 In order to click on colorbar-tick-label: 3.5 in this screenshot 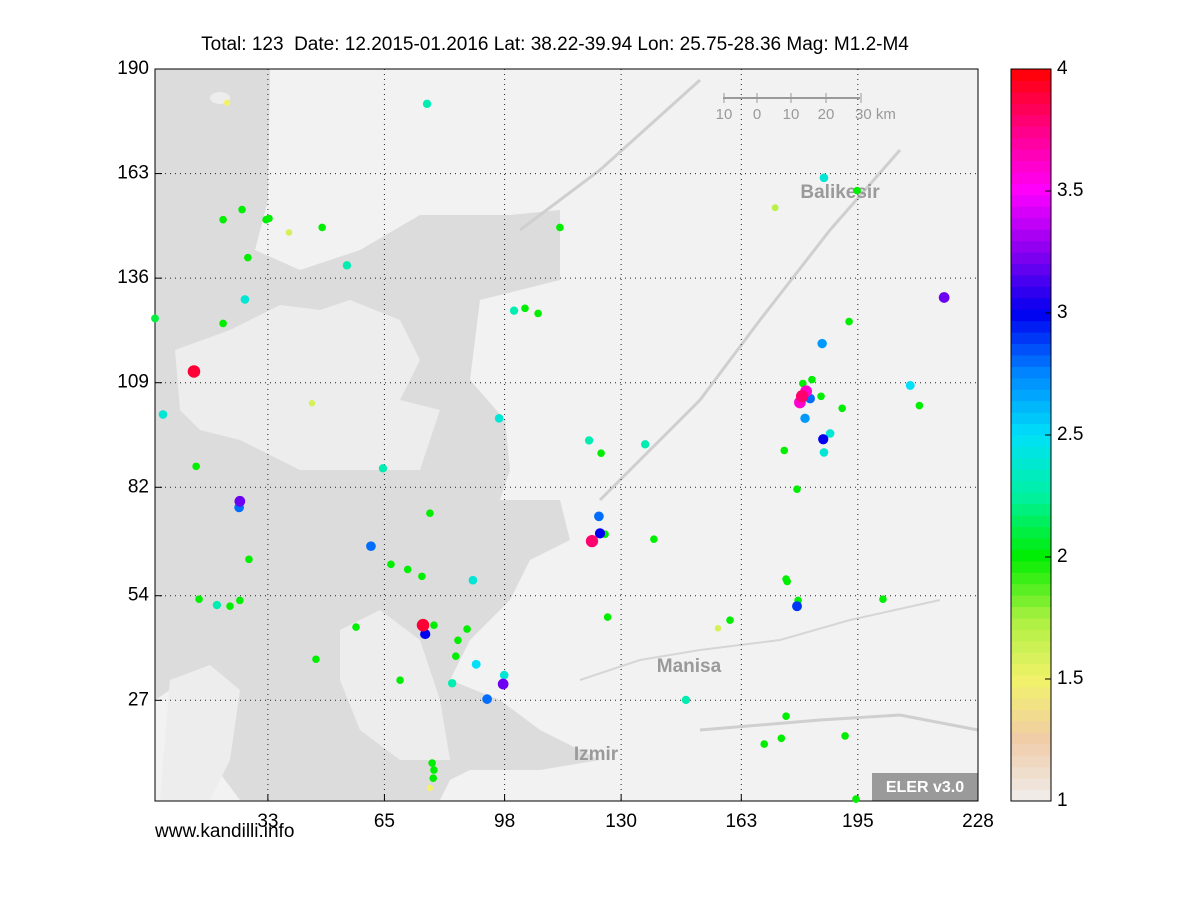, I will do `click(1070, 190)`.